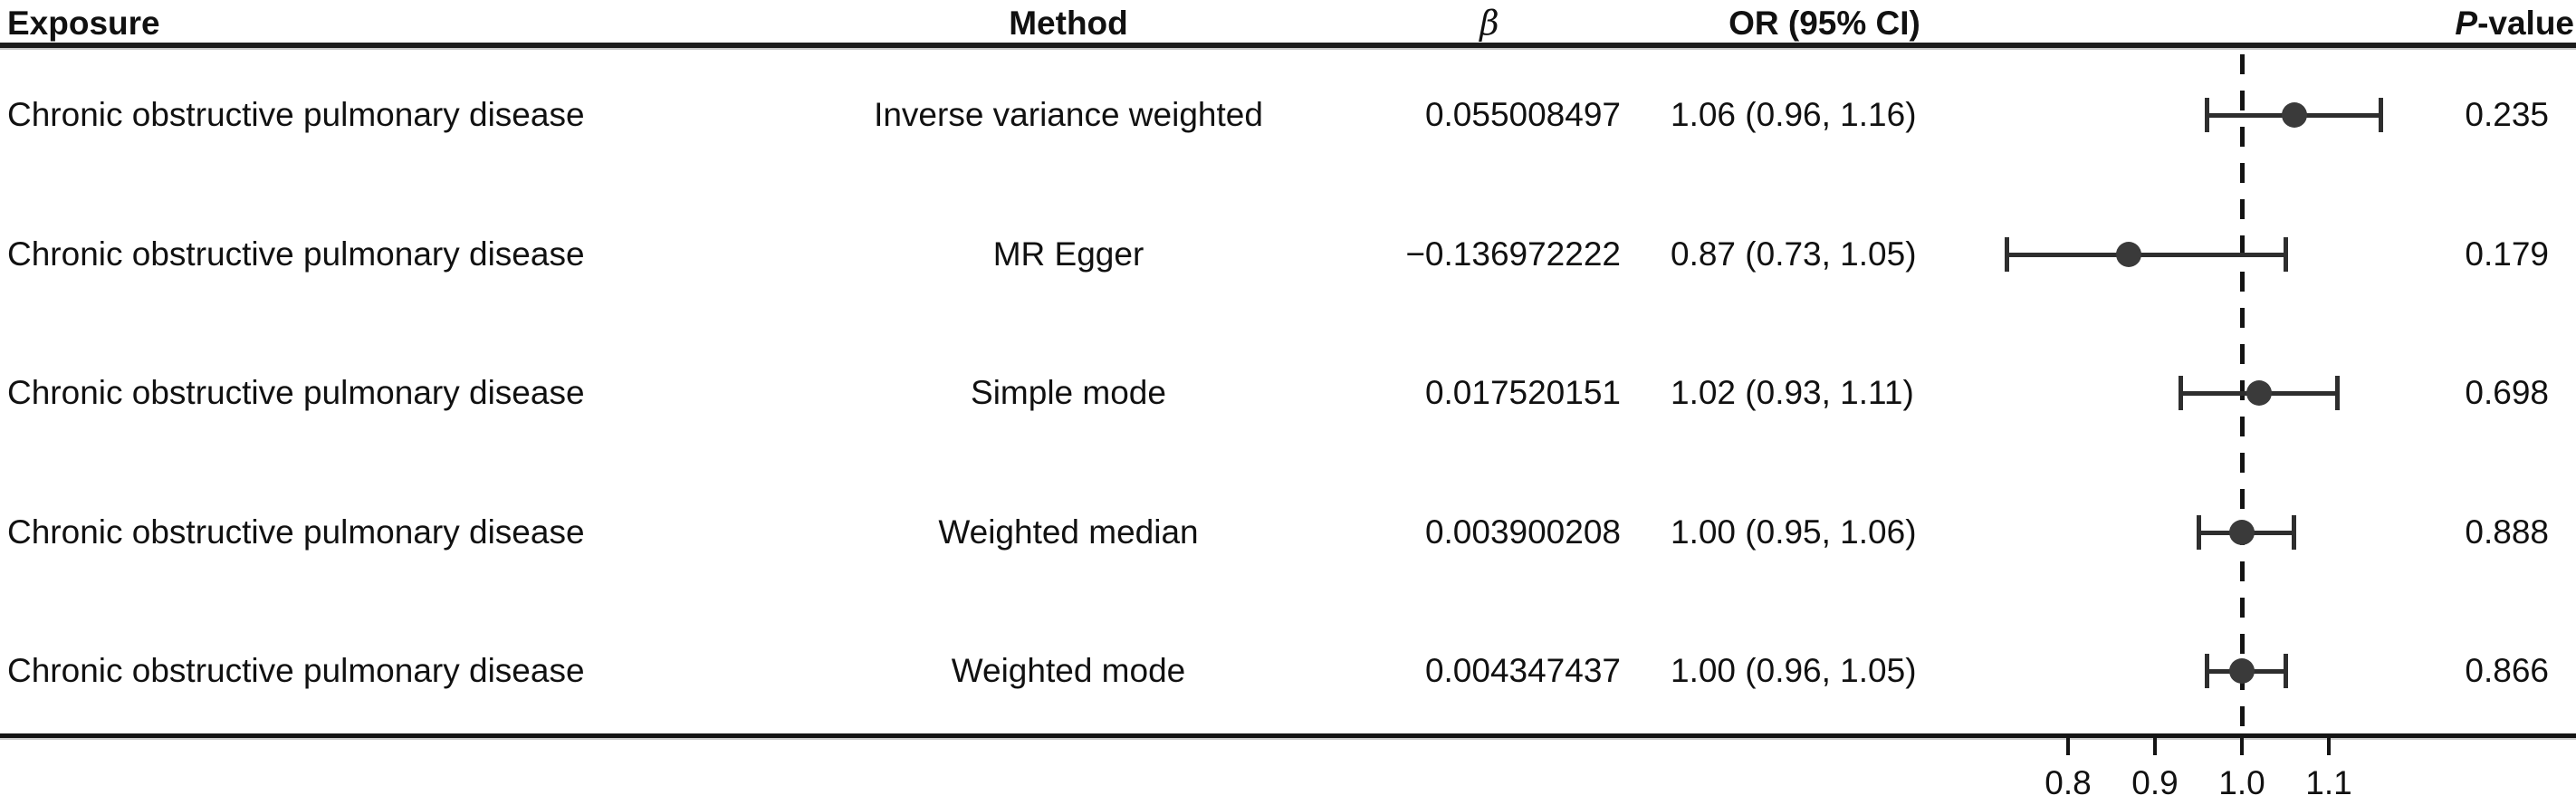 Image resolution: width=2576 pixels, height=805 pixels. What do you see at coordinates (2466, 23) in the screenshot?
I see `pvalue-header-p: P` at bounding box center [2466, 23].